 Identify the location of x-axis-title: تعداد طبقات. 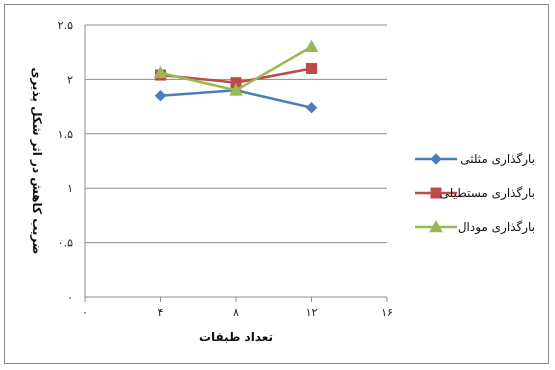
(236, 337).